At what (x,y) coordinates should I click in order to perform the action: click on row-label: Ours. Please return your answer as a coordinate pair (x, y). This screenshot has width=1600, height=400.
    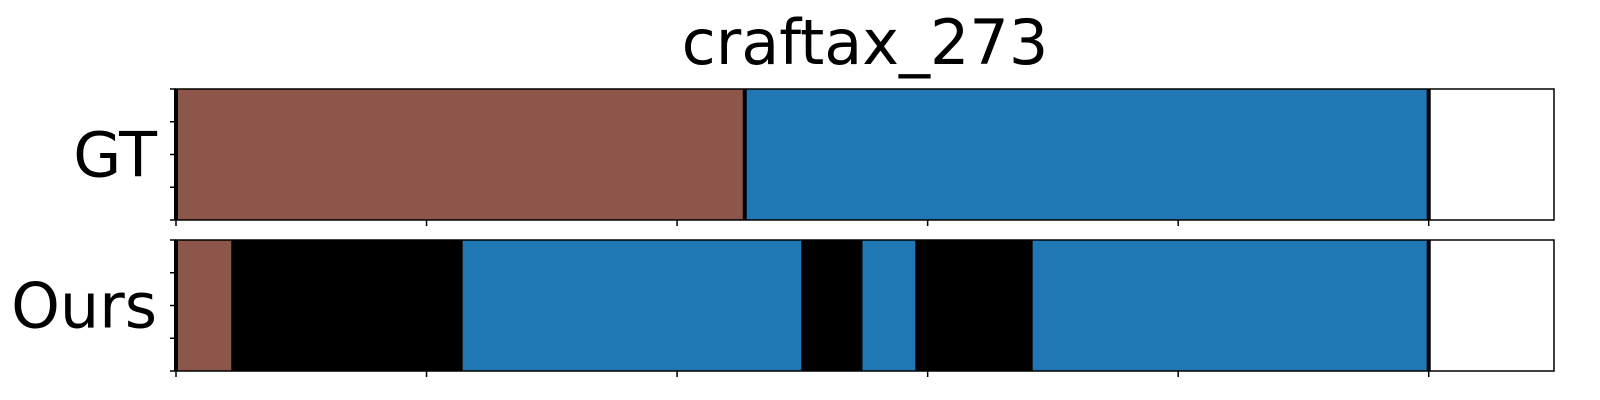
    Looking at the image, I should click on (84, 306).